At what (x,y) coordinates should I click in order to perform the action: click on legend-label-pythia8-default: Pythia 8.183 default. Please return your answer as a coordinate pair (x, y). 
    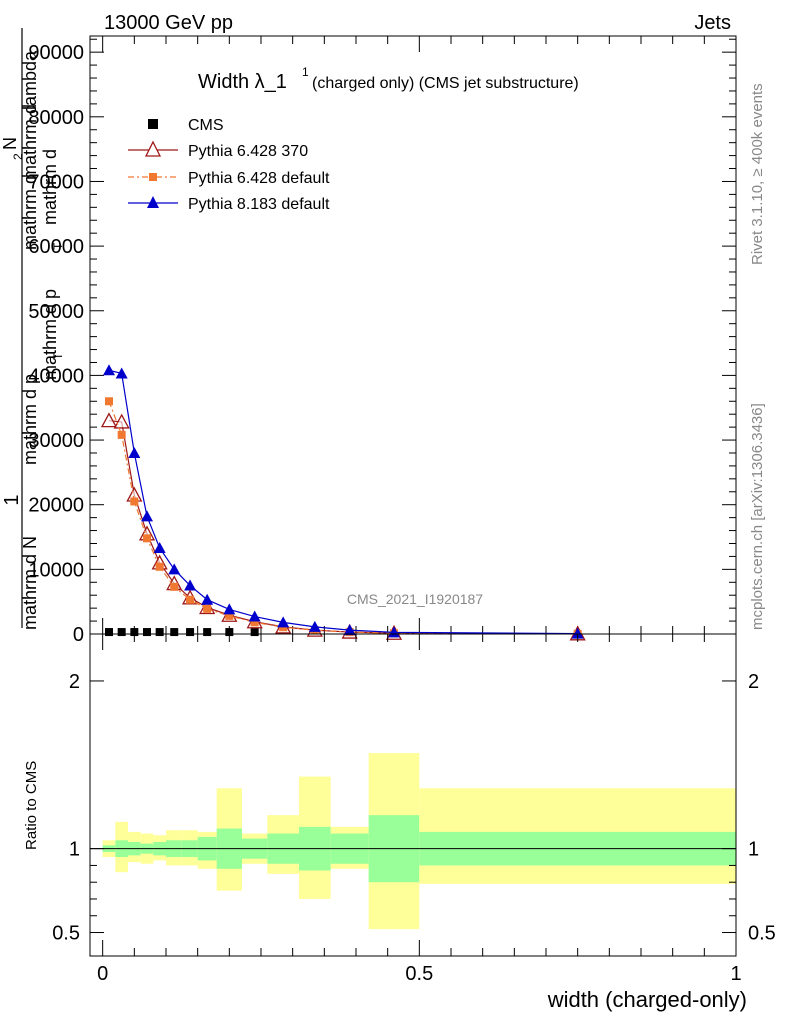
    Looking at the image, I should click on (259, 204).